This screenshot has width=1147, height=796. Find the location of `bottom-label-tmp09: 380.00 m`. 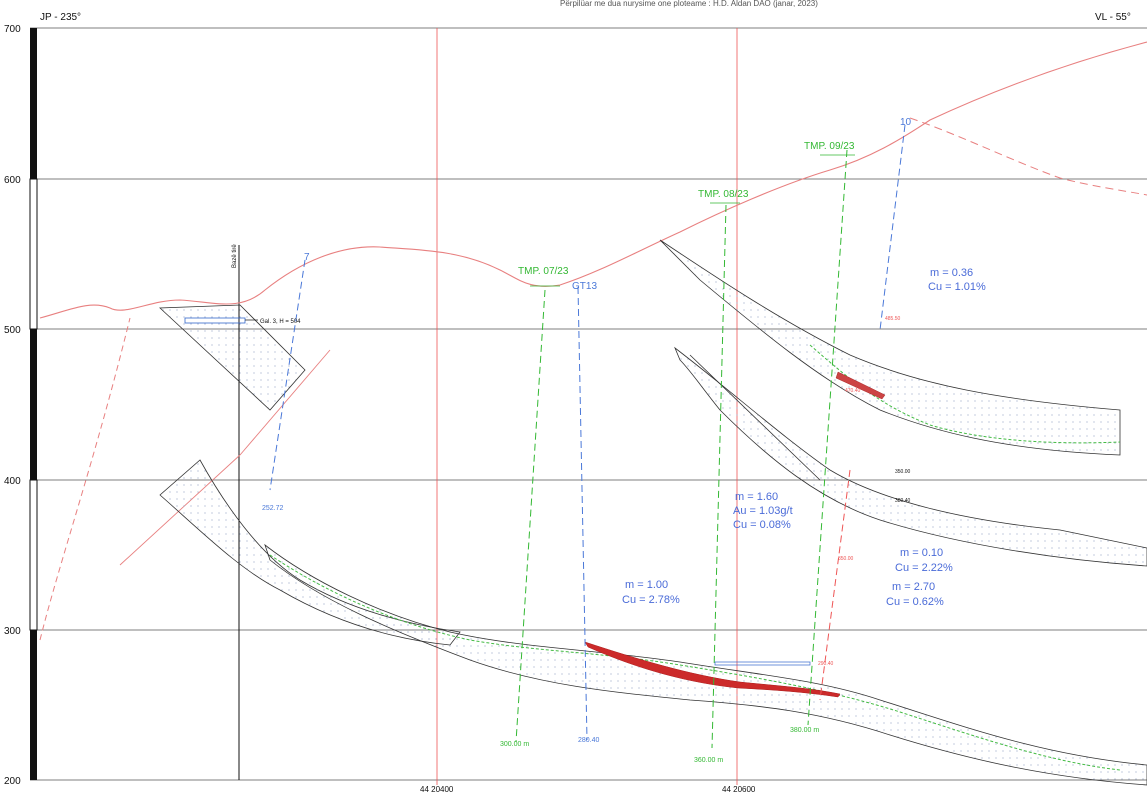

bottom-label-tmp09: 380.00 m is located at coordinates (804, 730).